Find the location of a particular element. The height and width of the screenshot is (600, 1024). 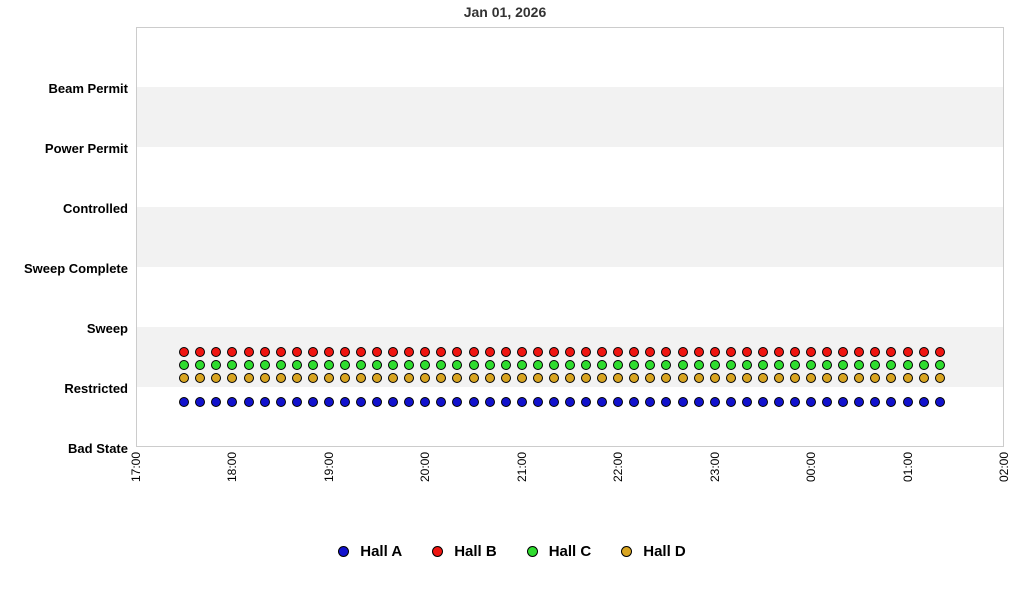

legend-item: Hall C is located at coordinates (558, 551).